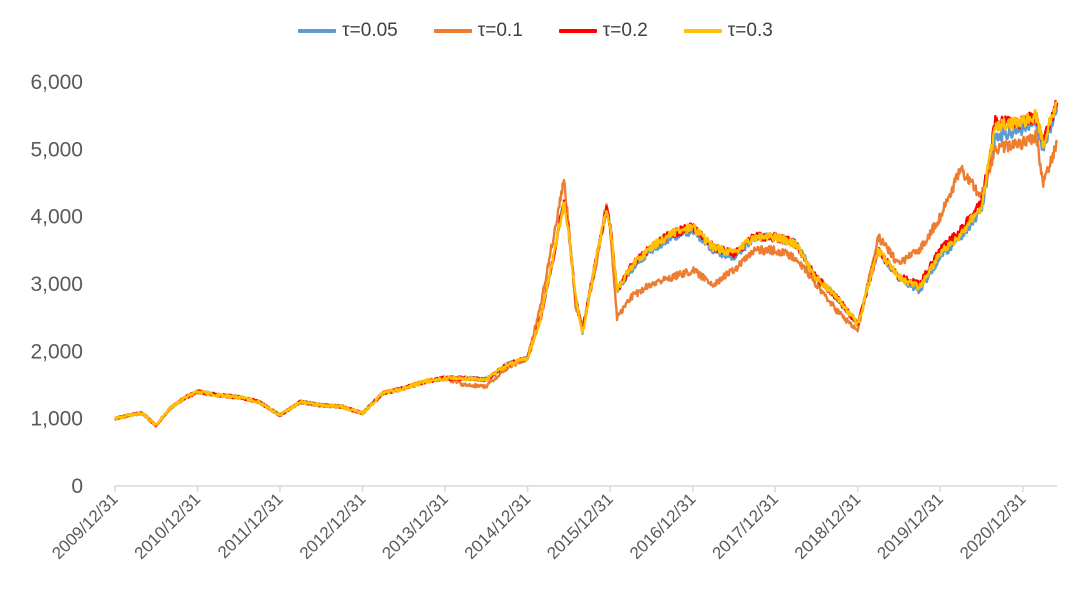 This screenshot has height=606, width=1071. I want to click on legend-label: τ=0.1, so click(500, 30).